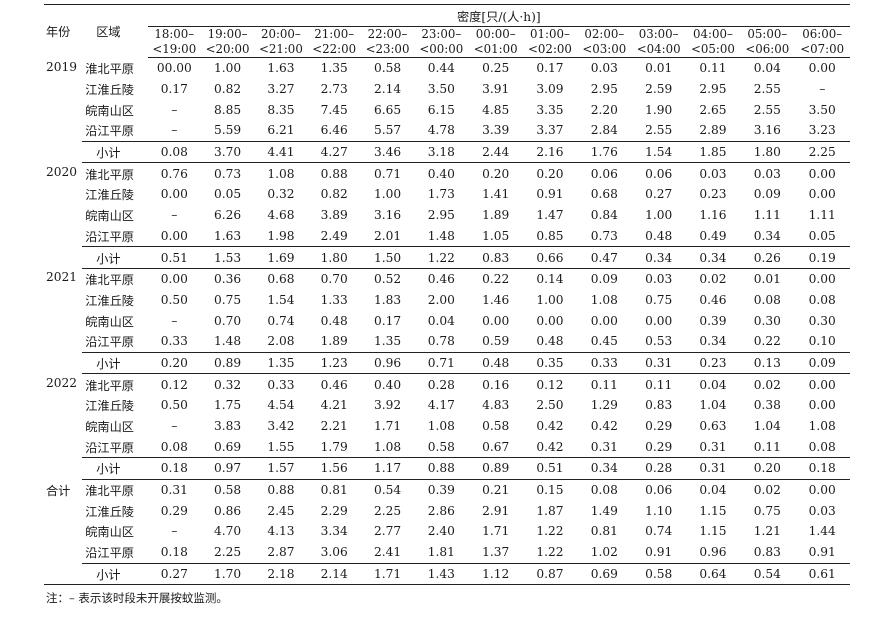 The image size is (878, 617). I want to click on subtotal-value-cell: 0.34, so click(604, 468).